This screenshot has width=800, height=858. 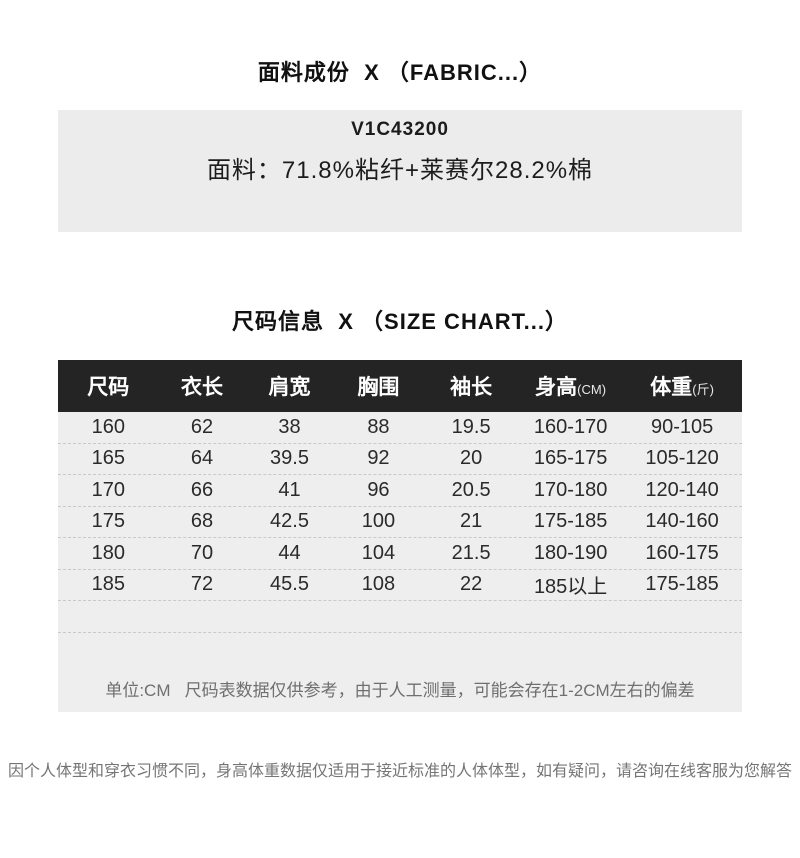 I want to click on size-table-cell: 100, so click(x=378, y=521).